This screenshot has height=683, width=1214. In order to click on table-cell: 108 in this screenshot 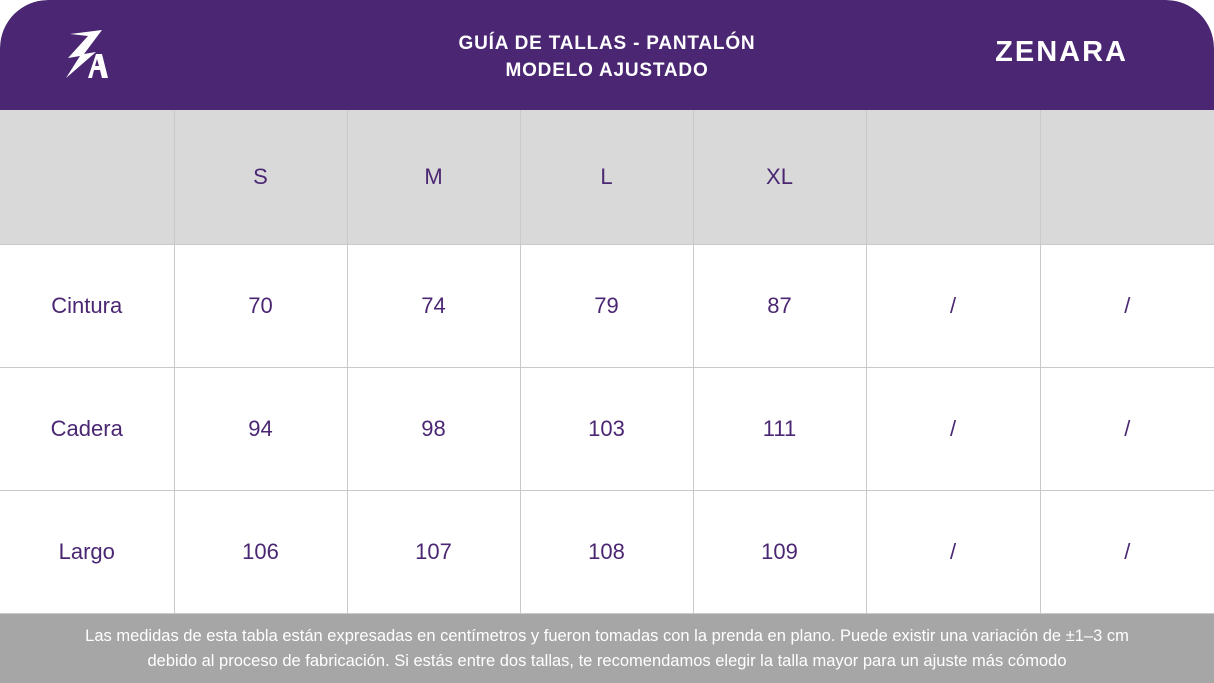, I will do `click(606, 552)`.